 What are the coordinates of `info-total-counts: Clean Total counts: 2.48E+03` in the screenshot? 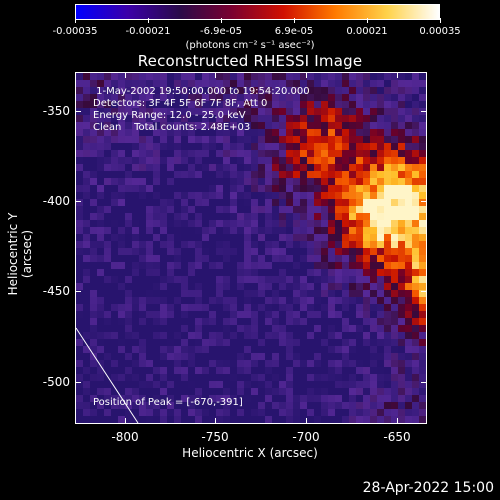 It's located at (172, 127).